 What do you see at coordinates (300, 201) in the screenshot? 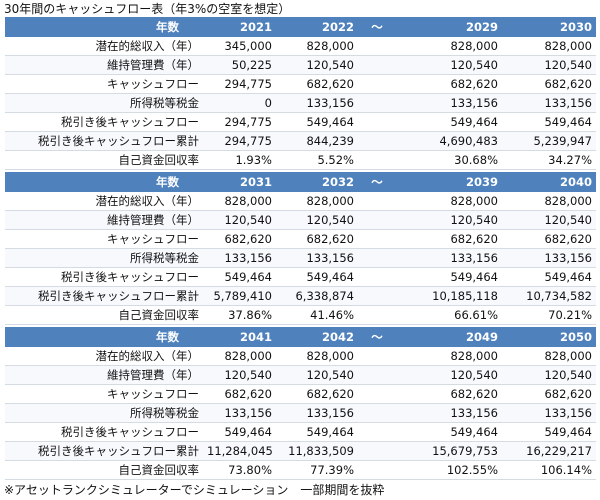
I see `table-row: 潜在的総収入（年） 828,000 828,000 828,000 828,000` at bounding box center [300, 201].